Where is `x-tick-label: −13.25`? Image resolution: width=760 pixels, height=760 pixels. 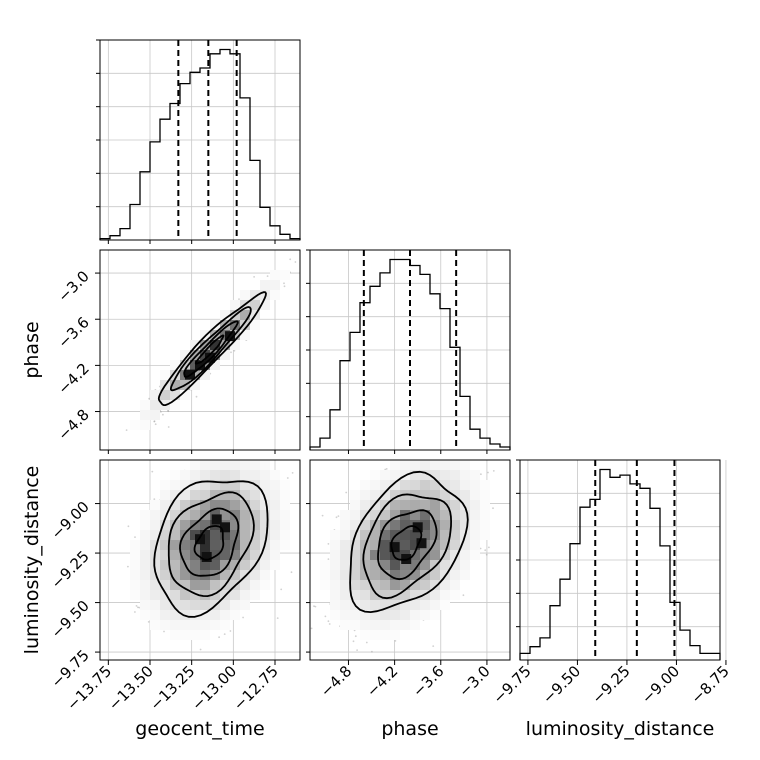
x-tick-label: −13.25 is located at coordinates (173, 688).